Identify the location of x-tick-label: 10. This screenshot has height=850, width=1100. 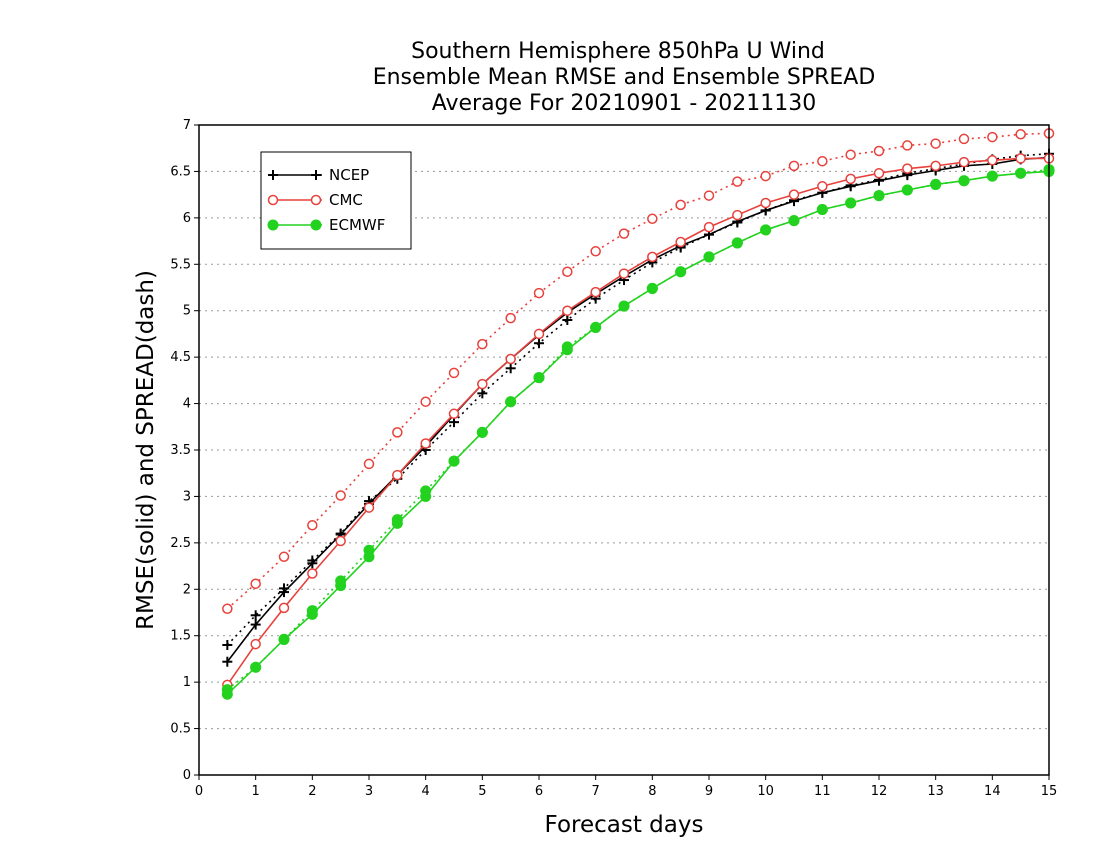
(765, 791).